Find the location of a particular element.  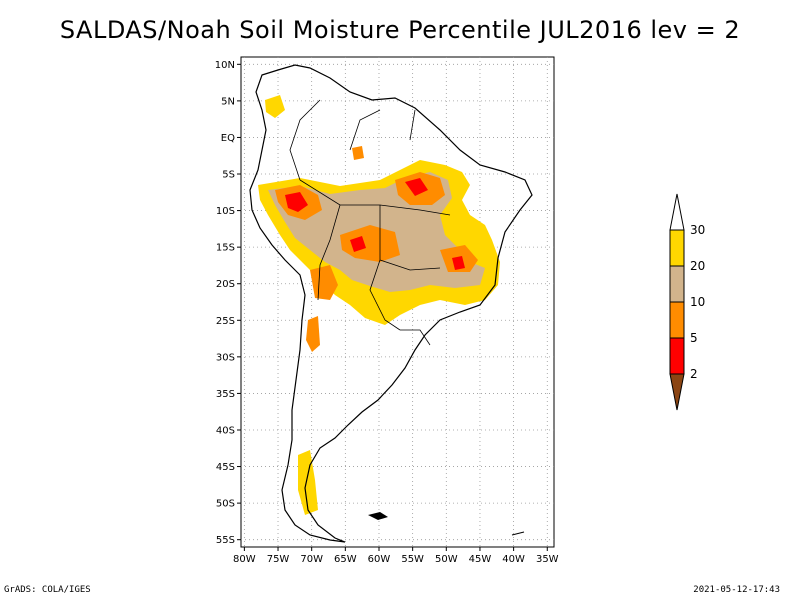

legend-label: 30 is located at coordinates (697, 230).